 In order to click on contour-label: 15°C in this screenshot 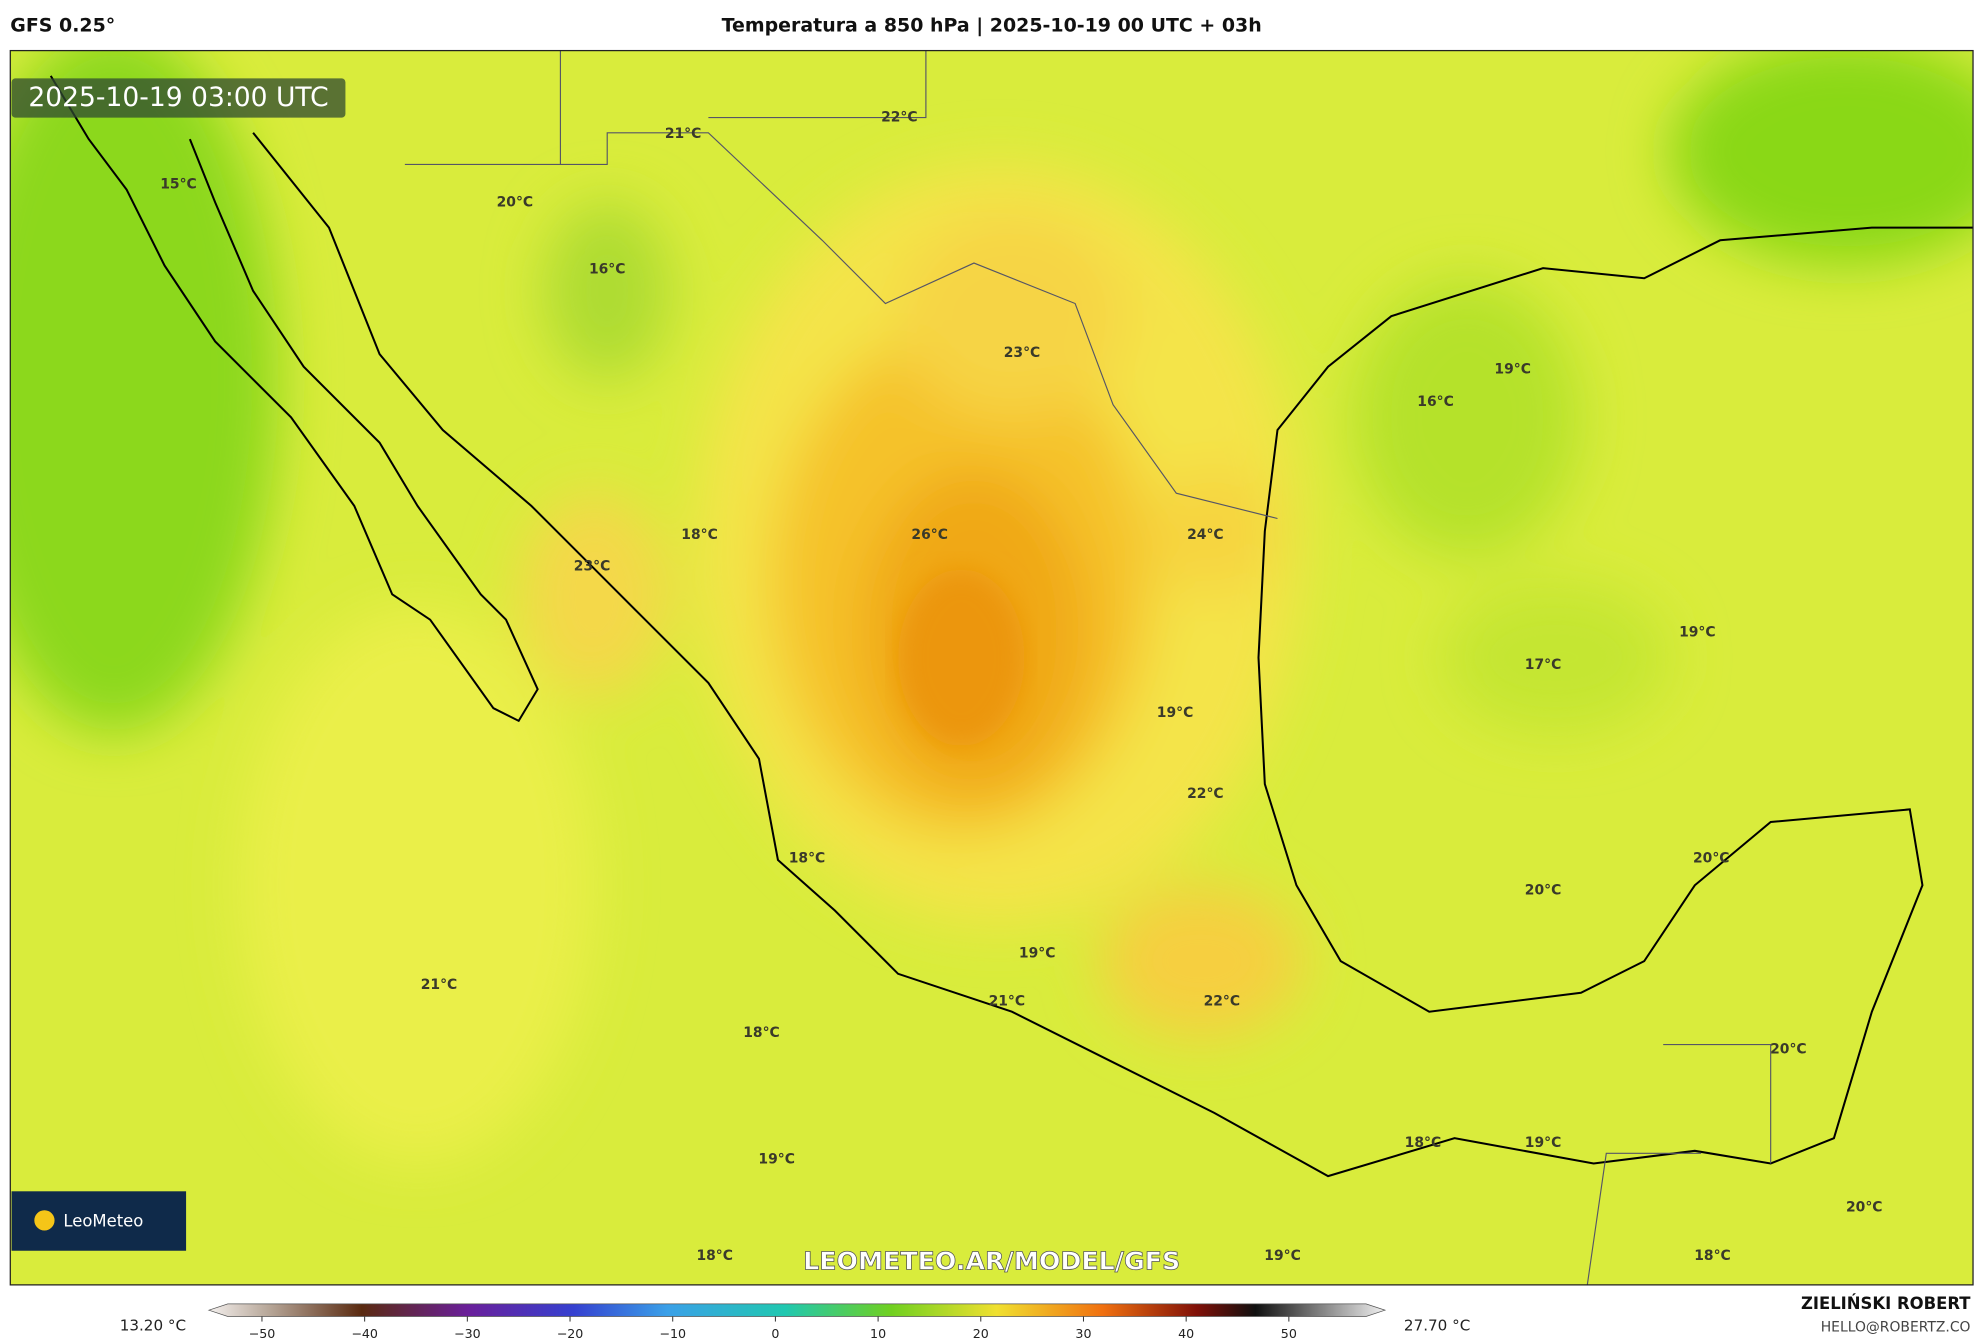, I will do `click(178, 185)`.